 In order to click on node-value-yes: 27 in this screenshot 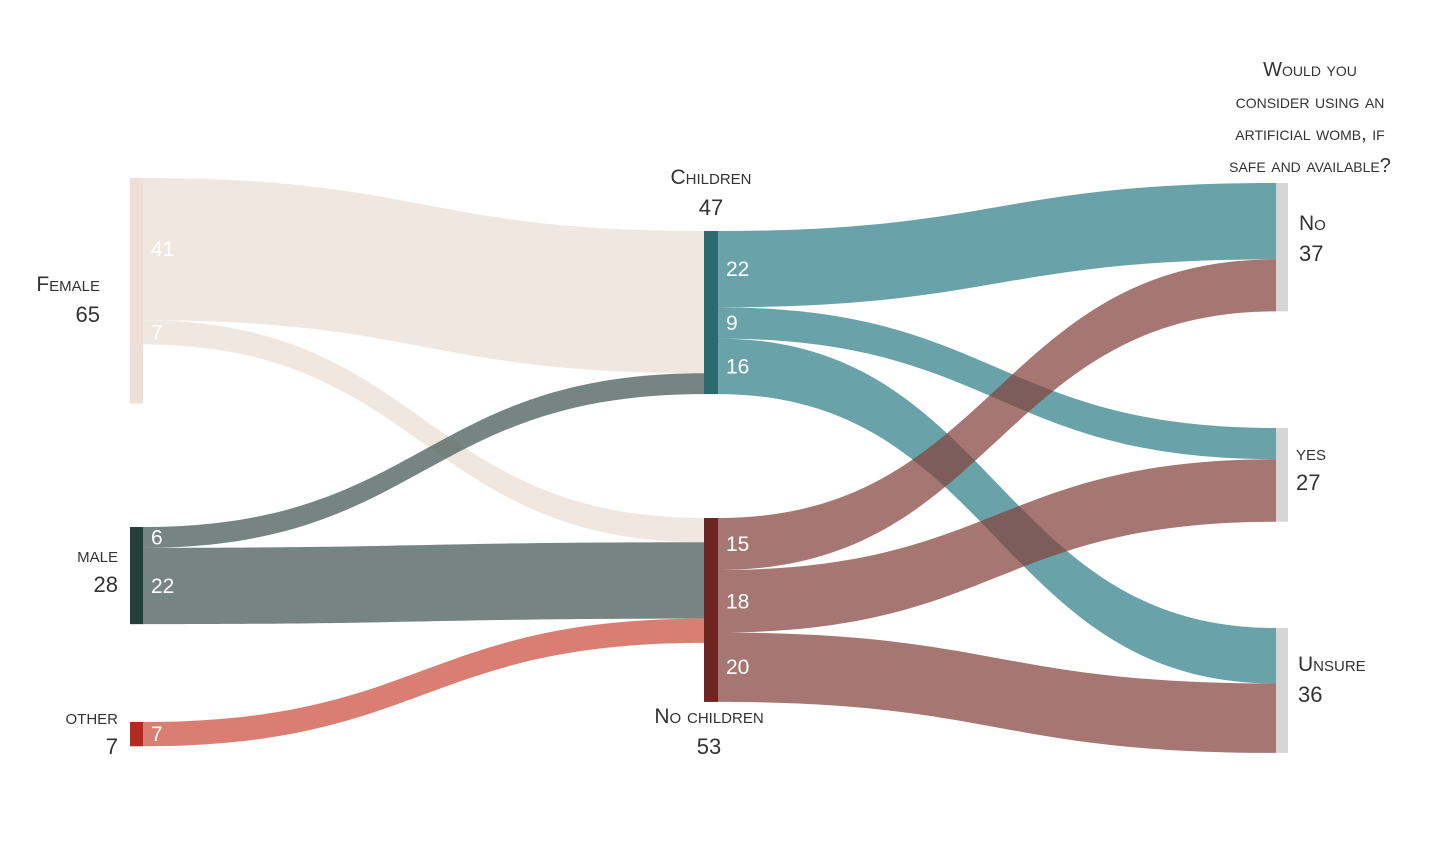, I will do `click(1308, 482)`.